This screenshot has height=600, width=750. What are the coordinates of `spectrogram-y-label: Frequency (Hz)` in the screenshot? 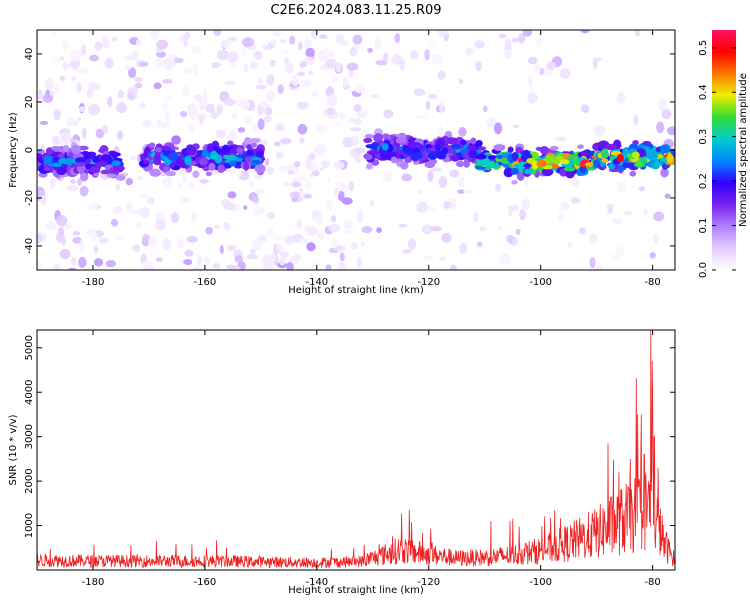 It's located at (13, 150).